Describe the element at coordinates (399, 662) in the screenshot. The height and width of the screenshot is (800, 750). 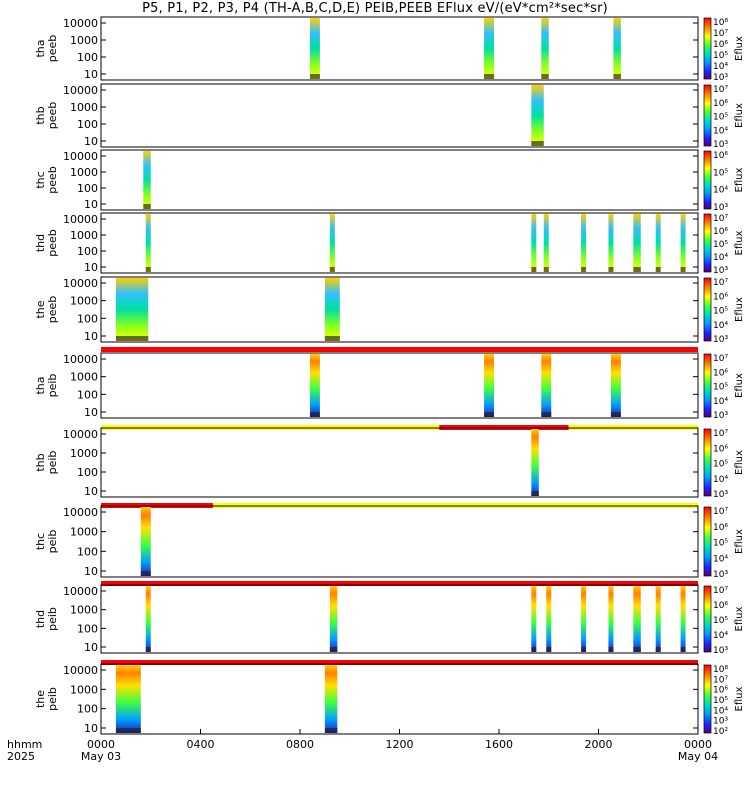
I see `mode-bar-segment` at that location.